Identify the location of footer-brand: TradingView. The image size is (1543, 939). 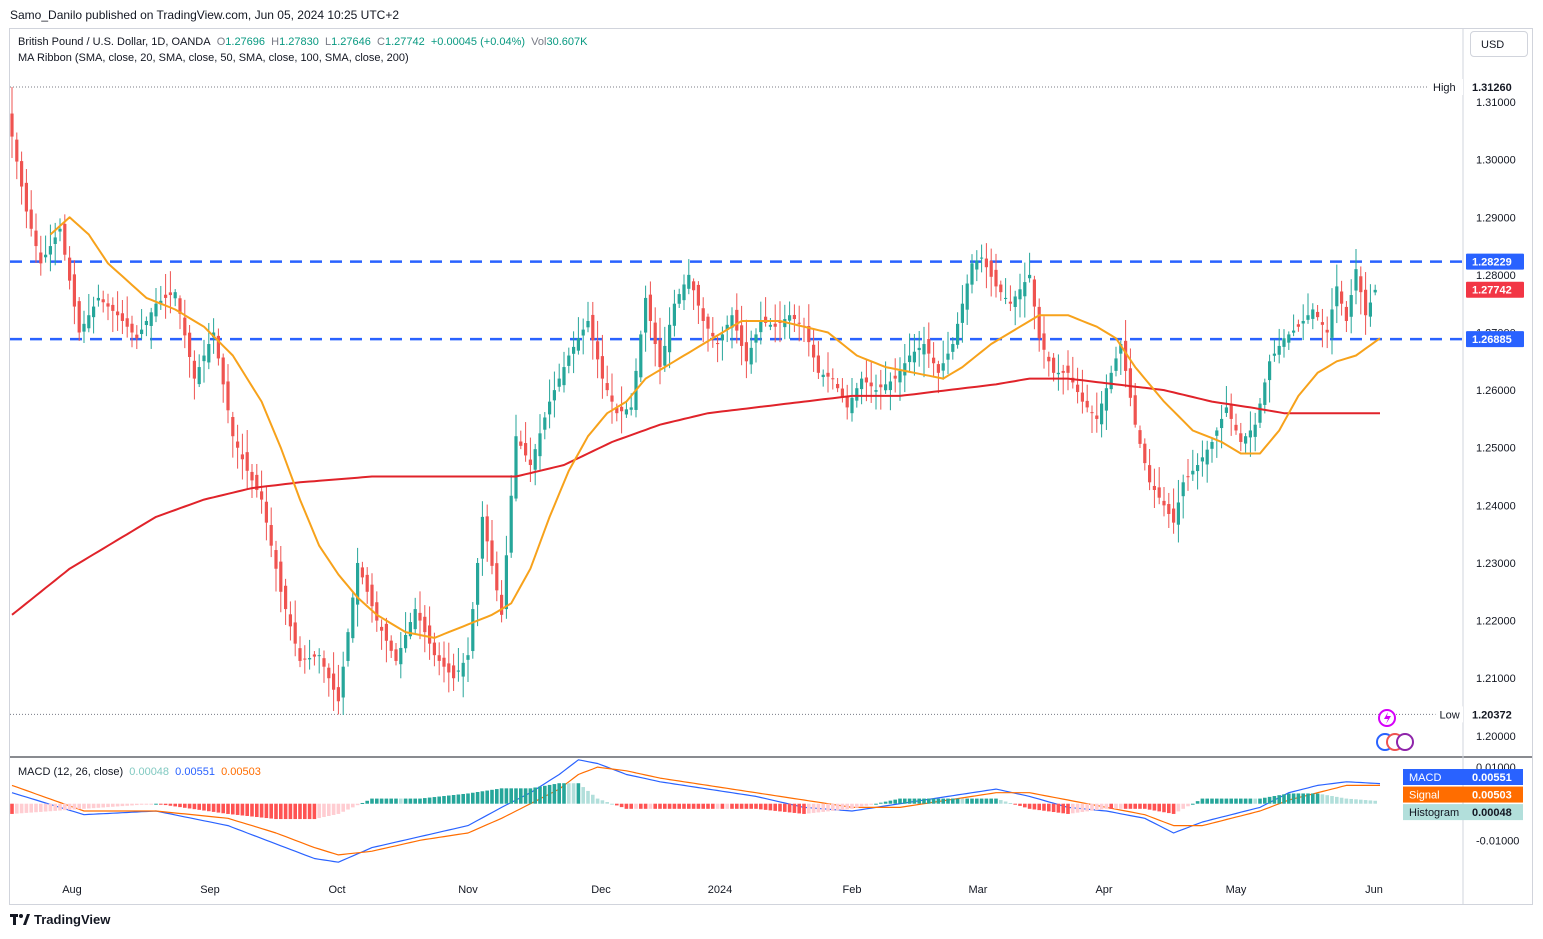
(60, 919).